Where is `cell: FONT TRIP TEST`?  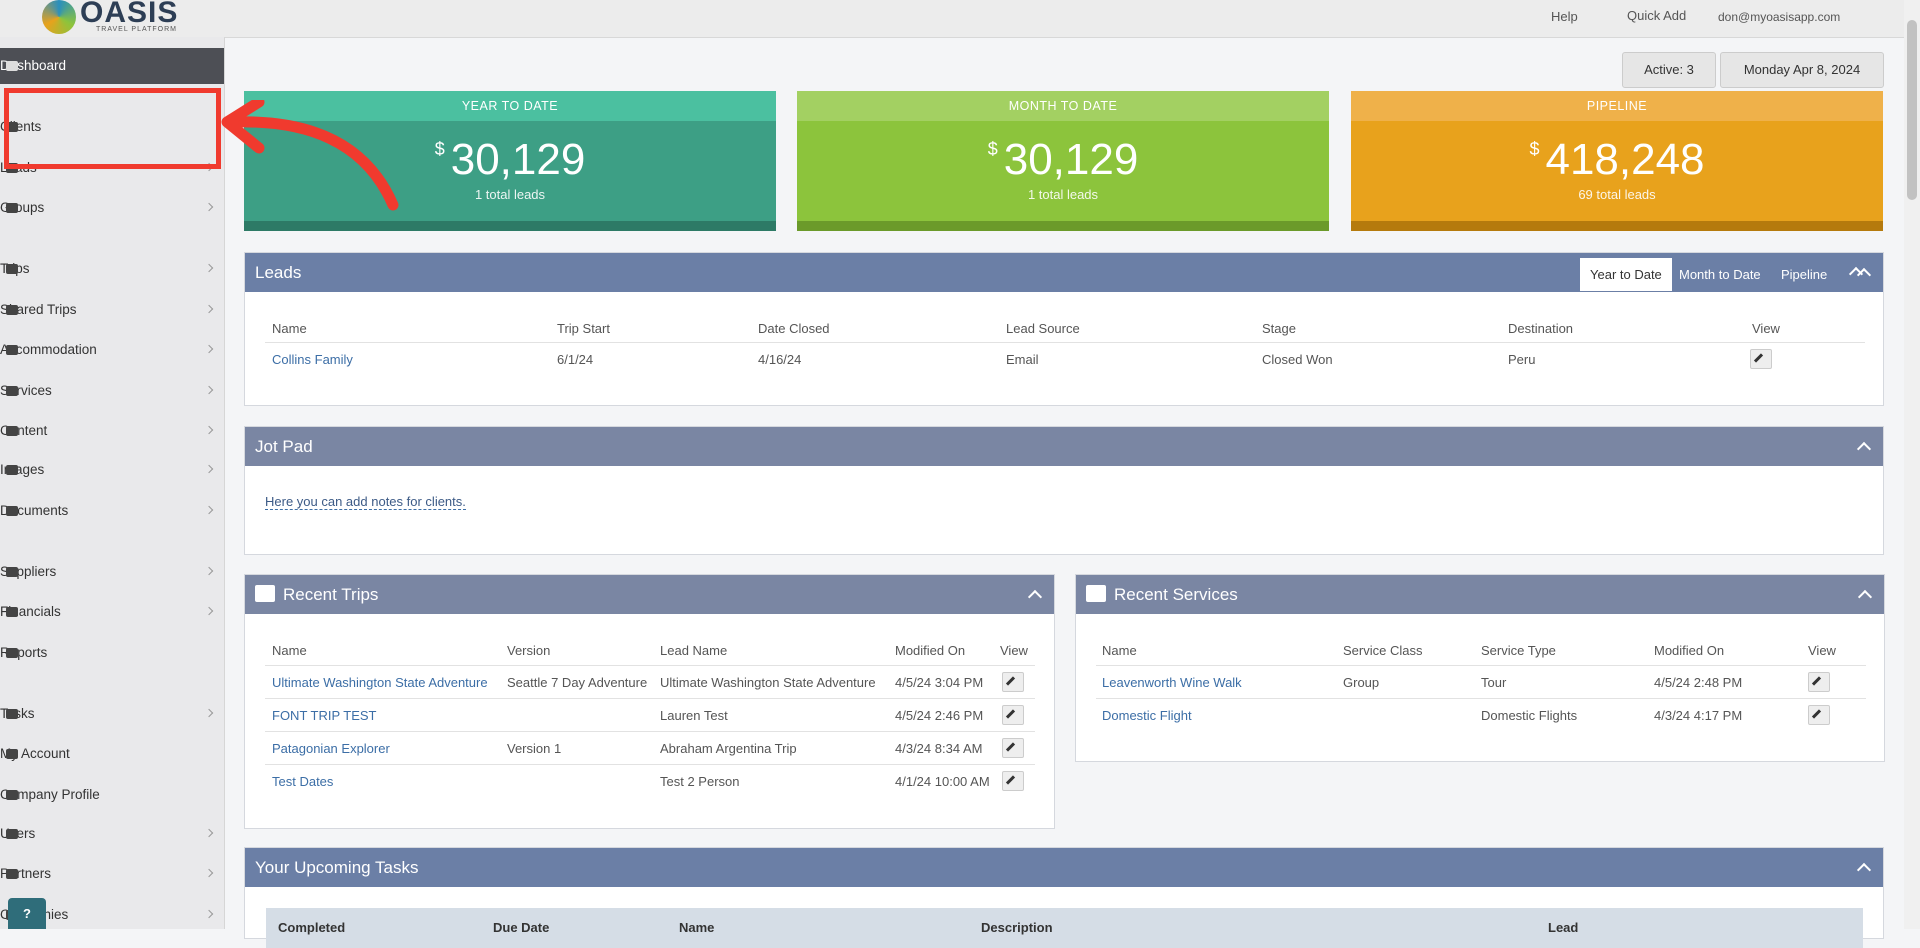 cell: FONT TRIP TEST is located at coordinates (324, 715).